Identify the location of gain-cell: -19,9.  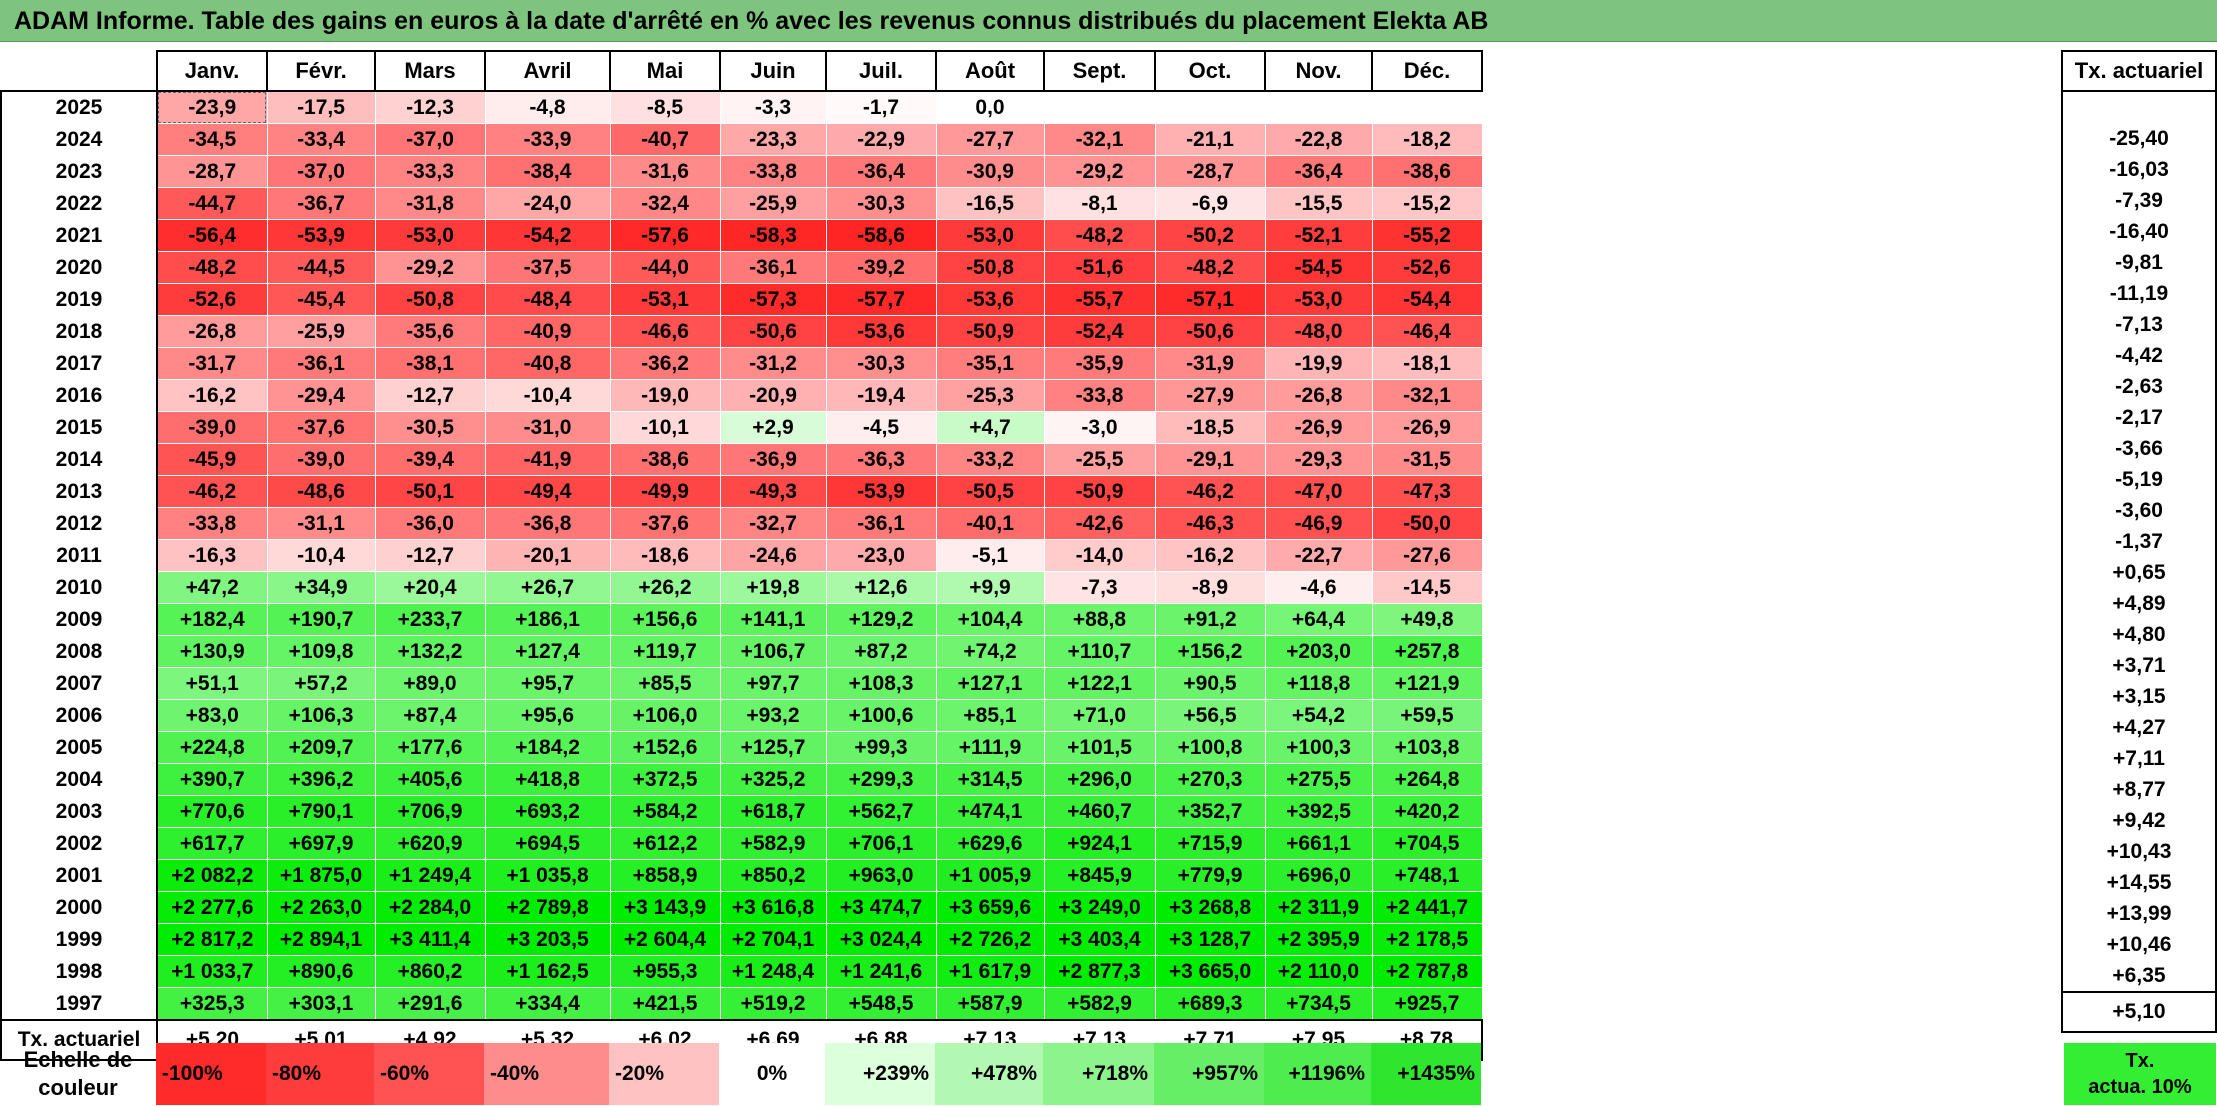
(1318, 363).